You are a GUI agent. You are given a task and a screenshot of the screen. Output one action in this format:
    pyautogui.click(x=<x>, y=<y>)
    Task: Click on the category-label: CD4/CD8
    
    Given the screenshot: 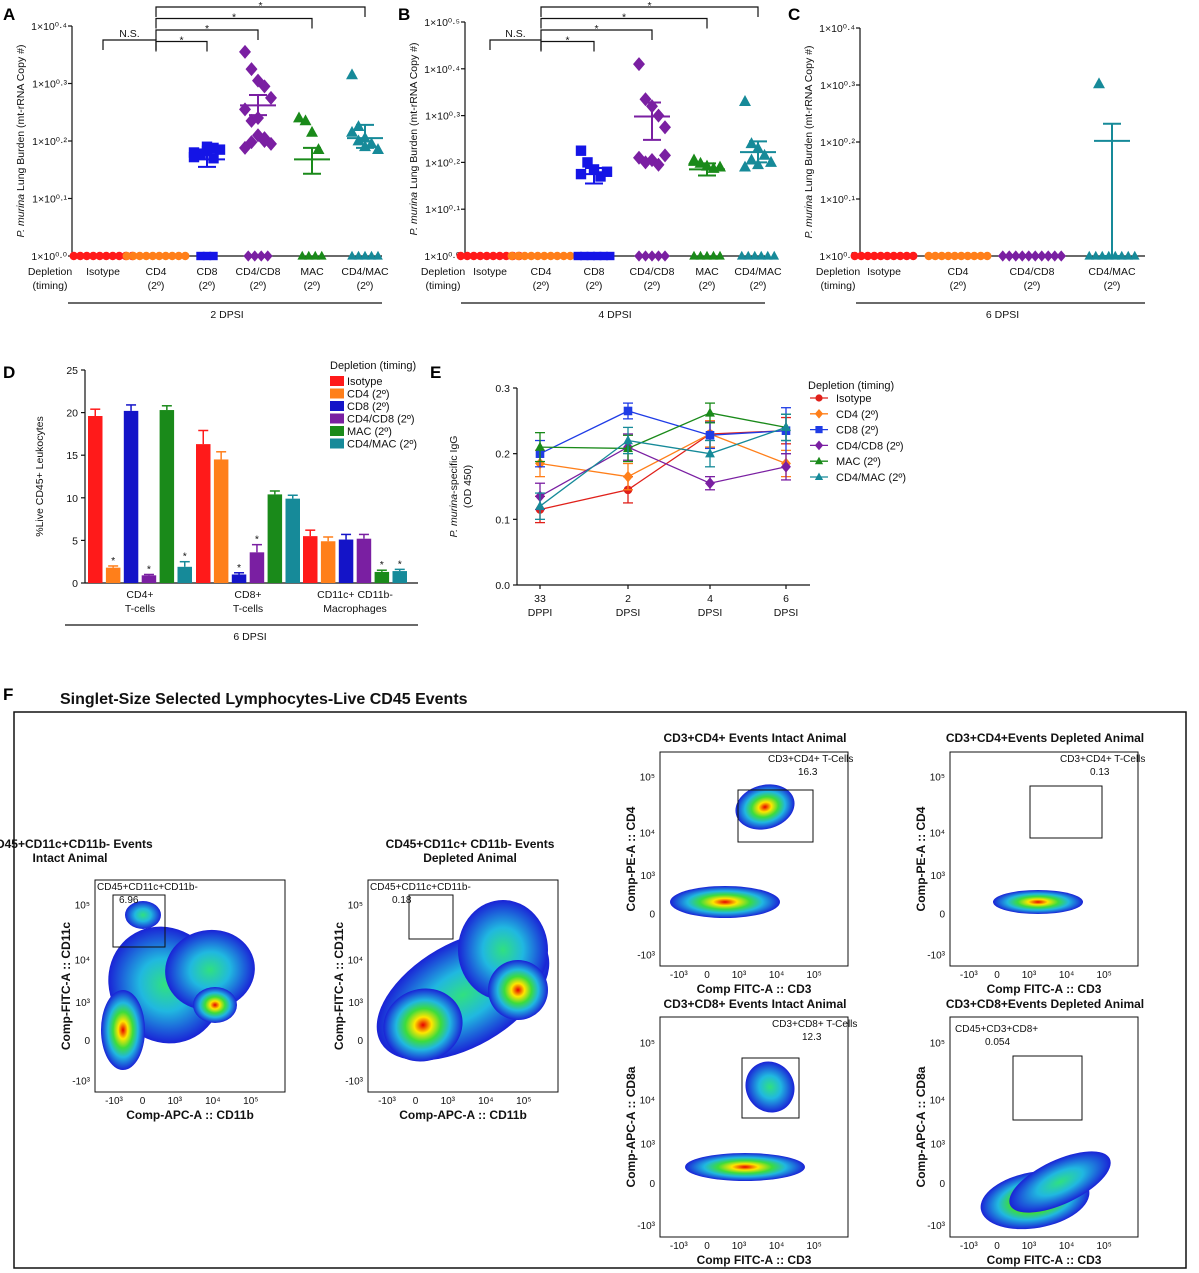 What is the action you would take?
    pyautogui.click(x=258, y=272)
    